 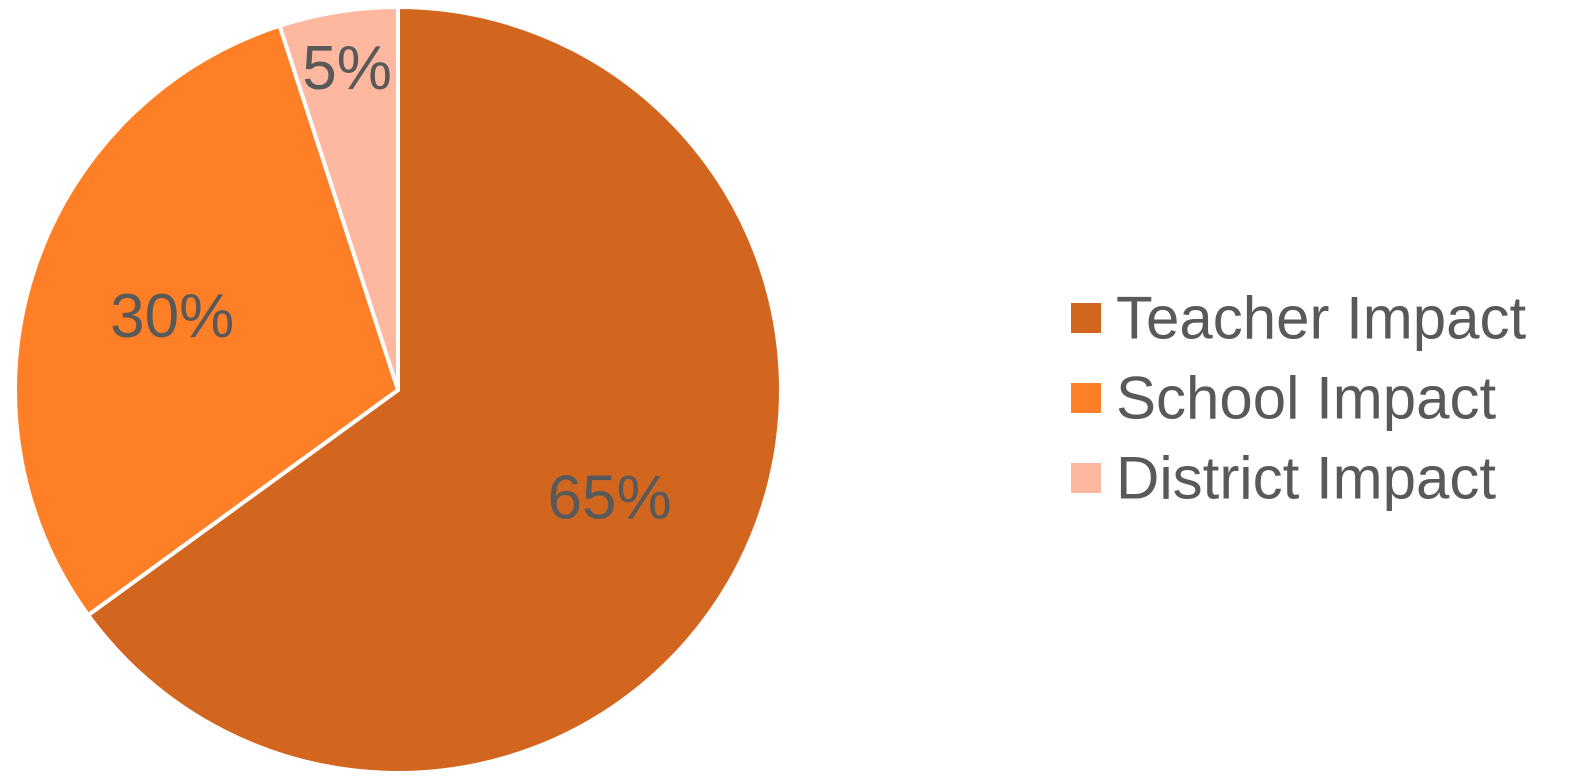 What do you see at coordinates (1306, 398) in the screenshot?
I see `legend-label-school-impact: School Impact` at bounding box center [1306, 398].